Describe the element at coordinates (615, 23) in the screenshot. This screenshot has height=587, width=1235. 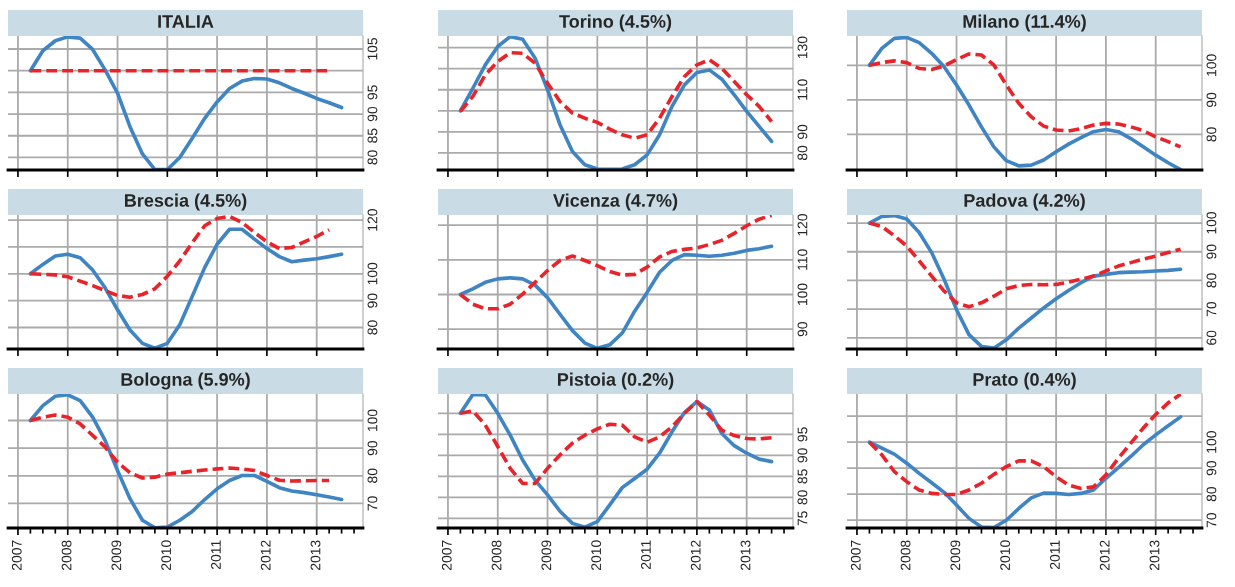
I see `chart-title: Torino (4.5%)` at that location.